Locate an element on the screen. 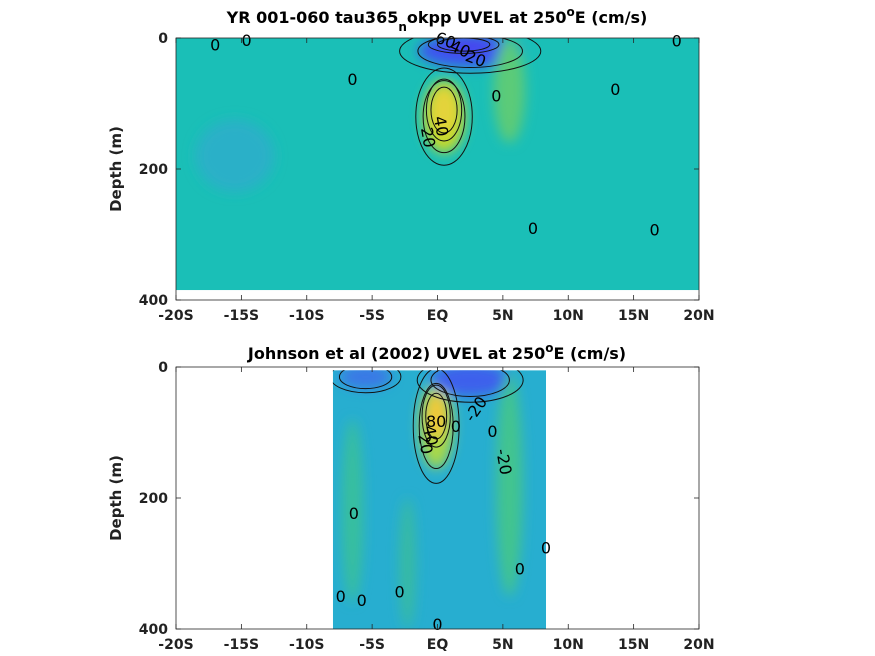 The width and height of the screenshot is (875, 656). top-panel-ylabel: Depth (m) is located at coordinates (116, 169).